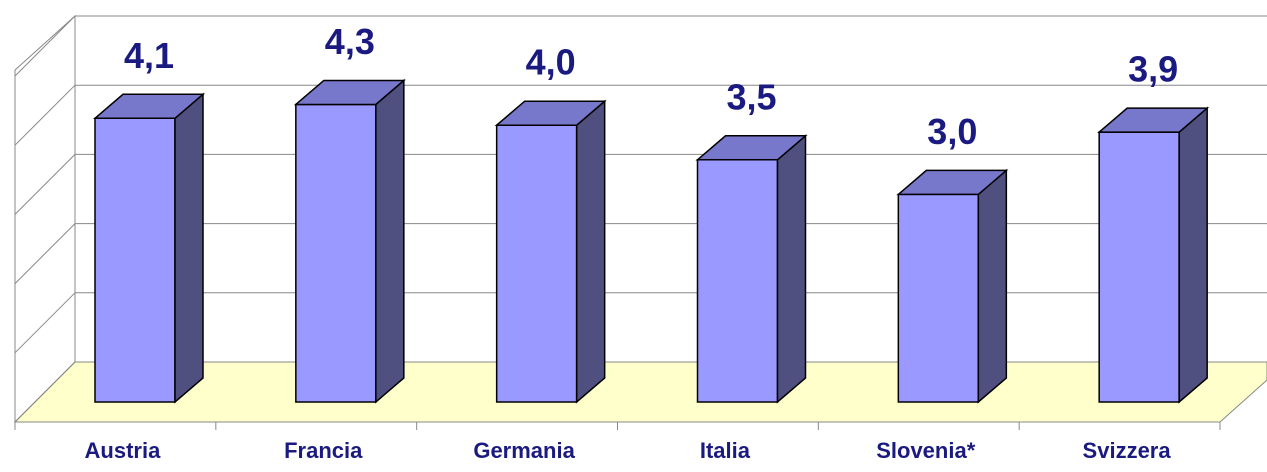 This screenshot has height=472, width=1267. Describe the element at coordinates (551, 62) in the screenshot. I see `value-label: 4,0` at that location.